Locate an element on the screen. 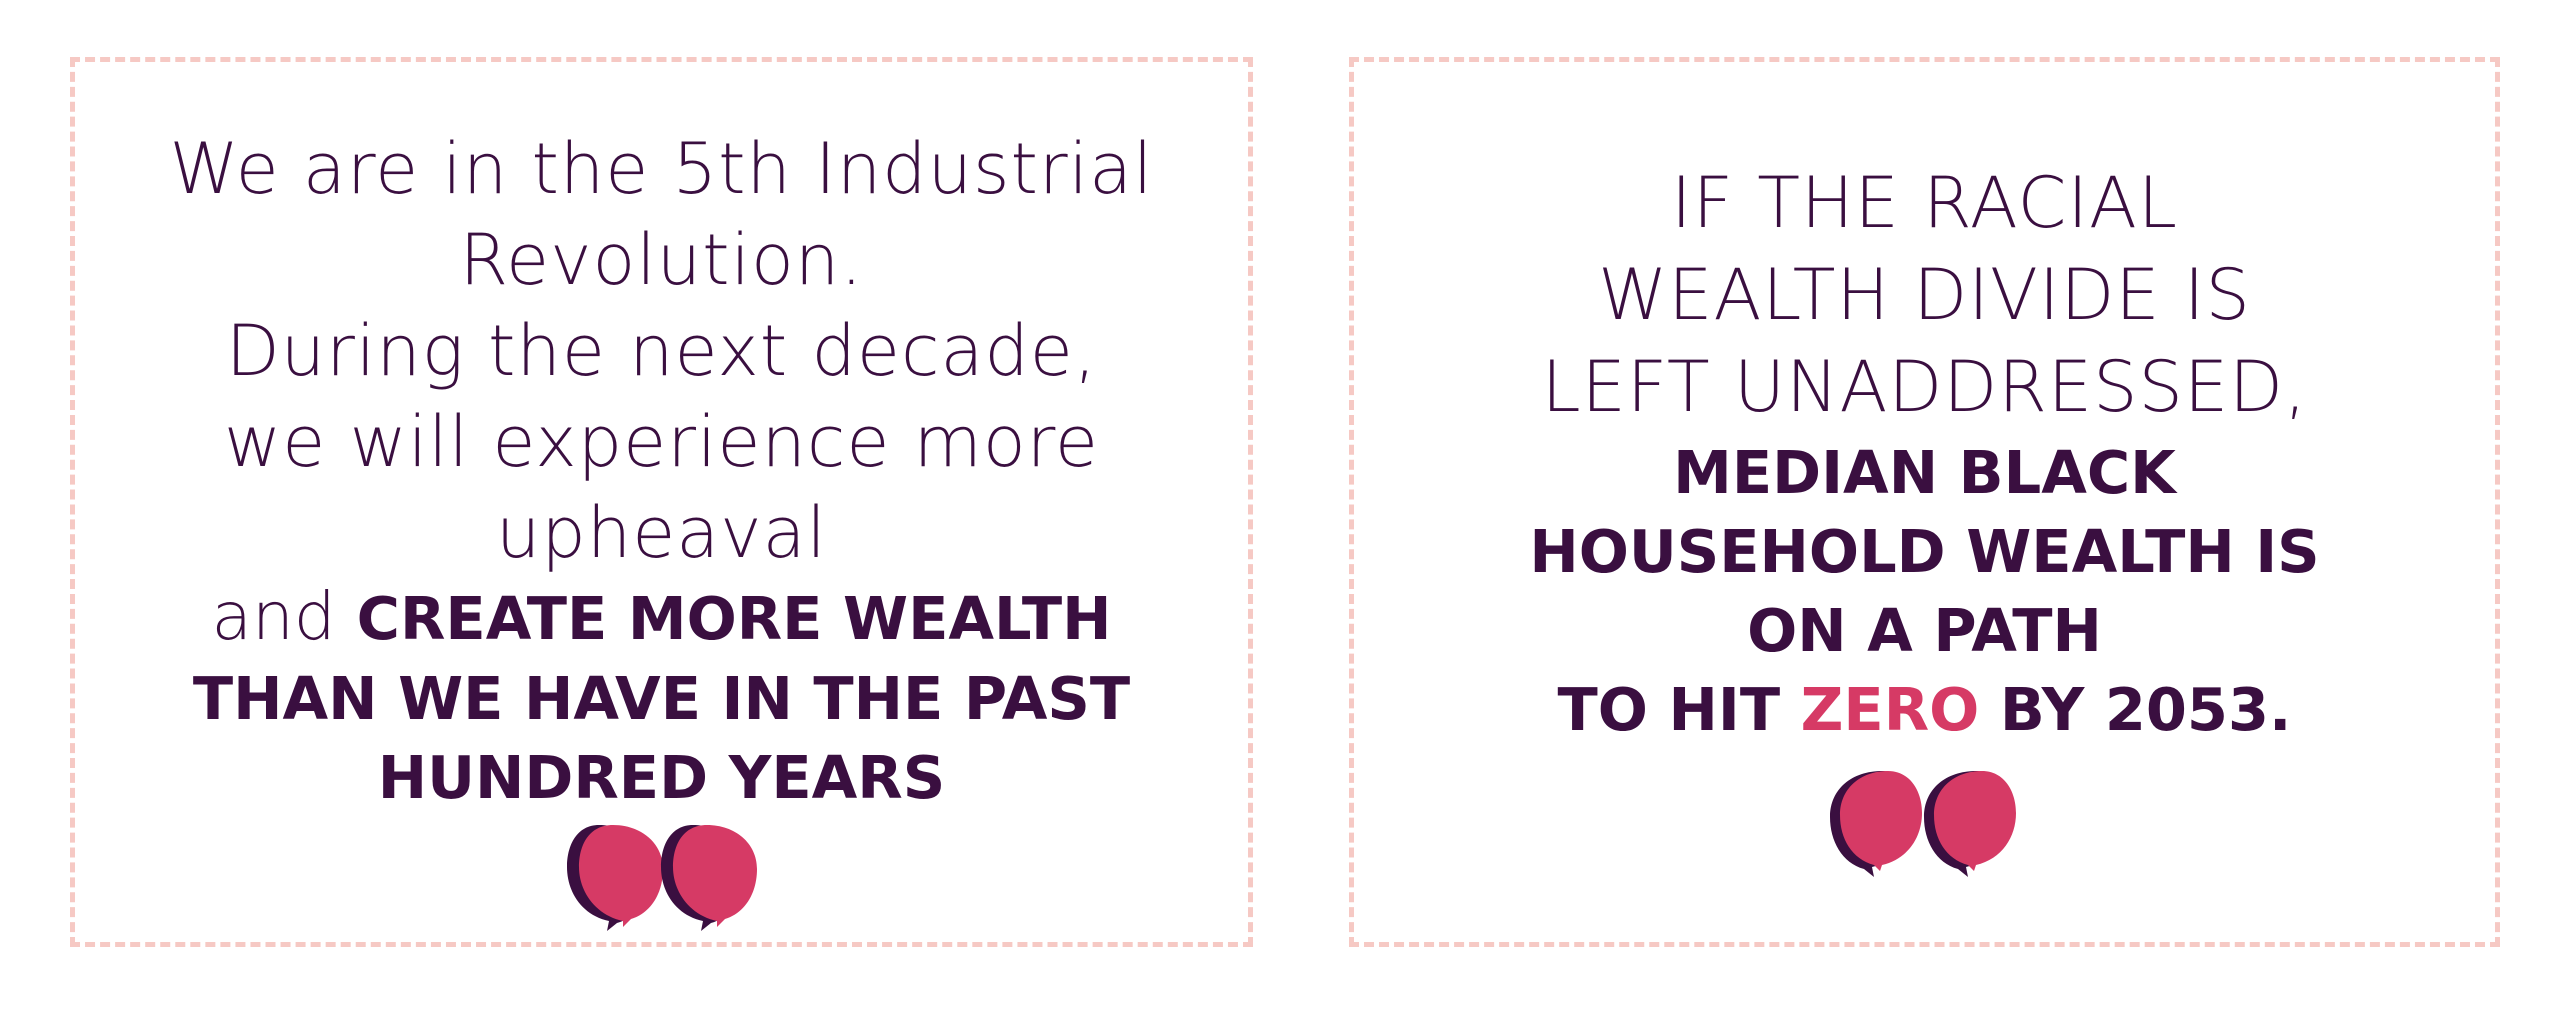 The image size is (2554, 1018). quote-text-regular: and is located at coordinates (284, 616).